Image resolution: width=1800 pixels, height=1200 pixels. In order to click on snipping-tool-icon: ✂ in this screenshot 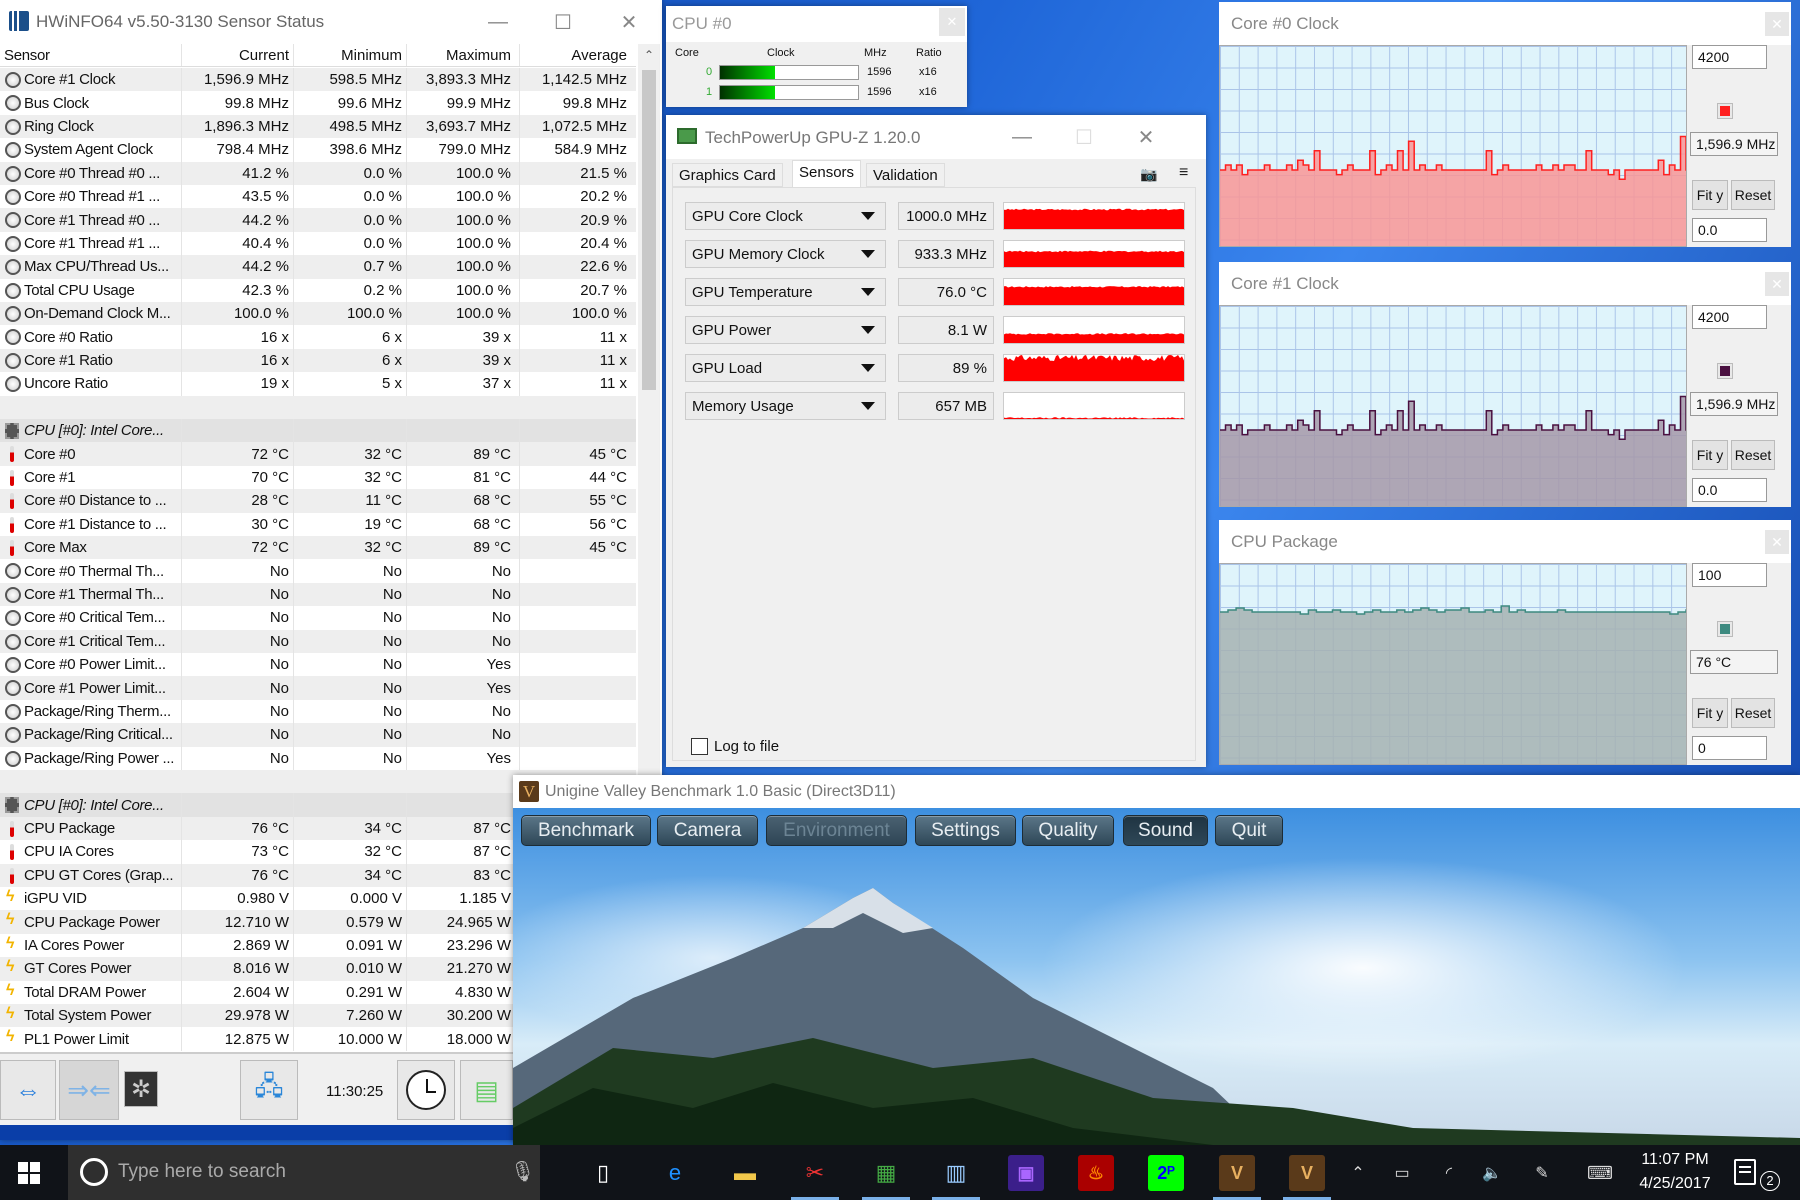, I will do `click(815, 1172)`.